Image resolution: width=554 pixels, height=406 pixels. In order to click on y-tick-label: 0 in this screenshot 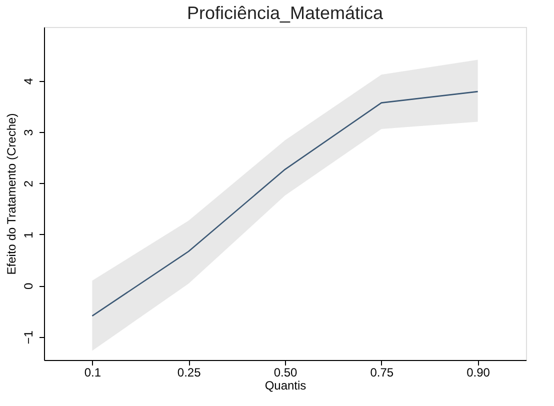, I will do `click(29, 286)`.